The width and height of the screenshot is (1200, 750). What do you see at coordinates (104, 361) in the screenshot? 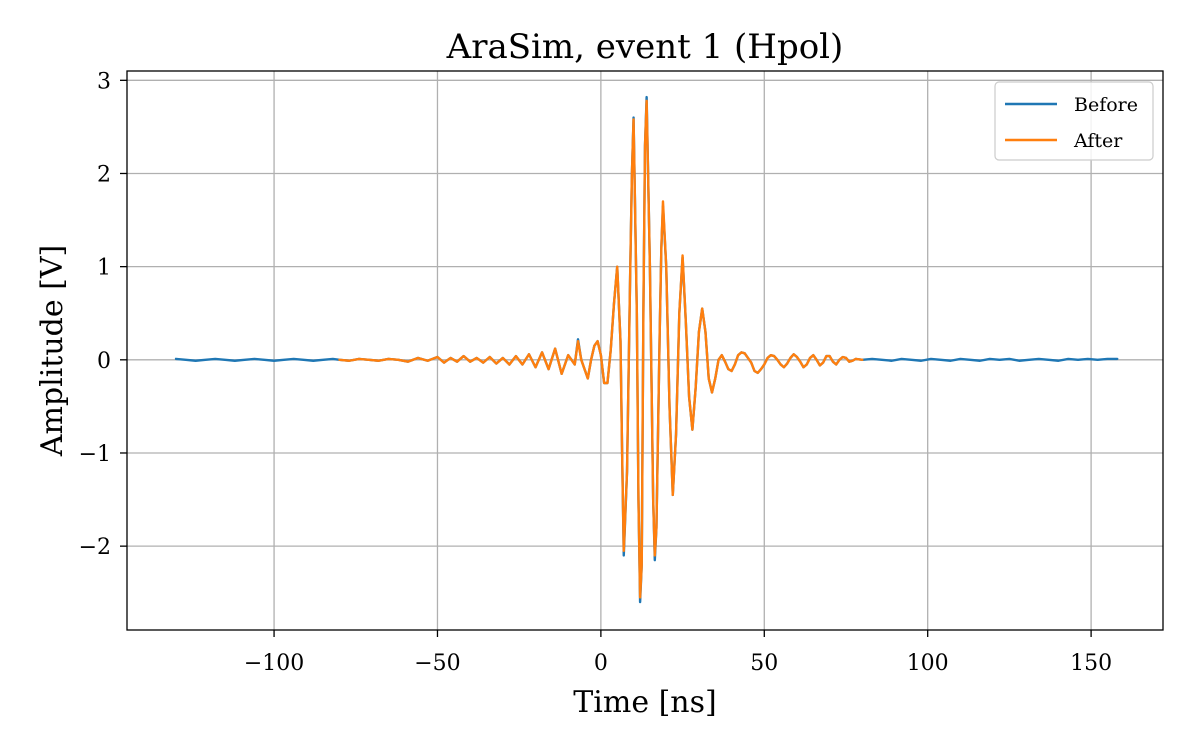
I see `y-tick-label: 0` at bounding box center [104, 361].